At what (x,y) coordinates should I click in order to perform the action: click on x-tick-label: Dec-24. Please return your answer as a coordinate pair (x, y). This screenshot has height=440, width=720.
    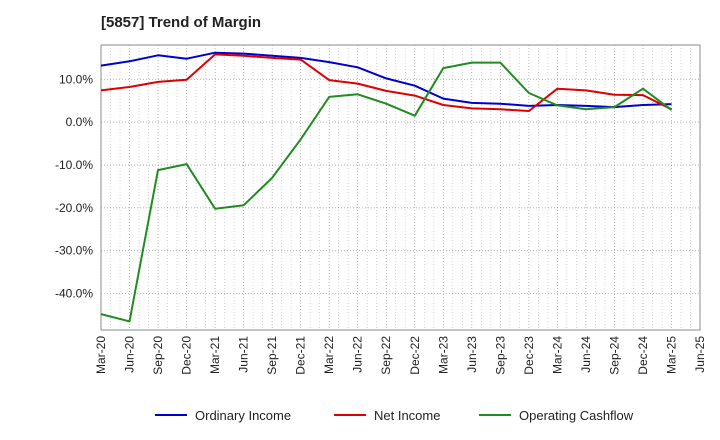
    Looking at the image, I should click on (643, 355).